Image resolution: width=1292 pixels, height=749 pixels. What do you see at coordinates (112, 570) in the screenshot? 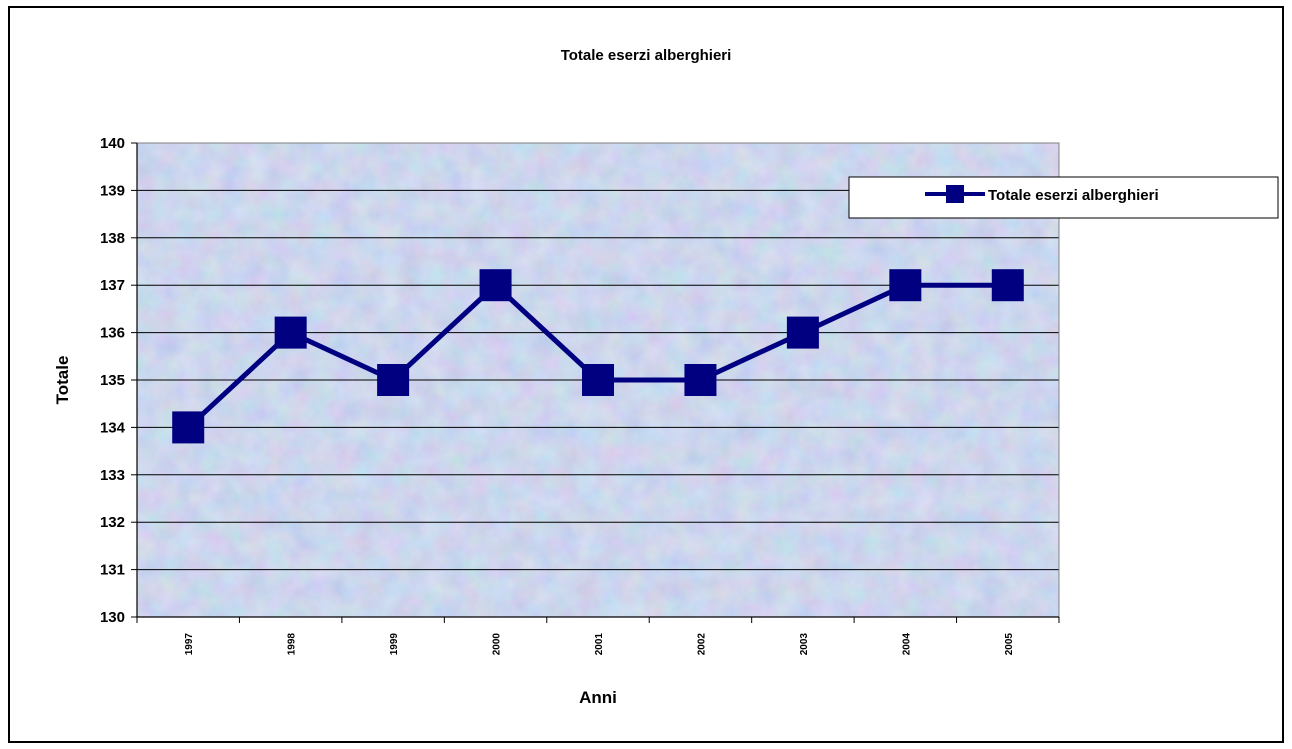
I see `y-tick-label: 131` at bounding box center [112, 570].